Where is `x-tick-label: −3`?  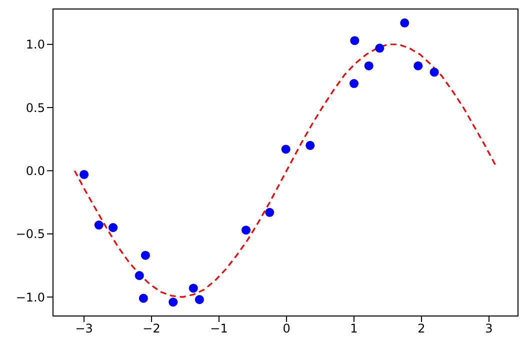
x-tick-label: −3 is located at coordinates (84, 329).